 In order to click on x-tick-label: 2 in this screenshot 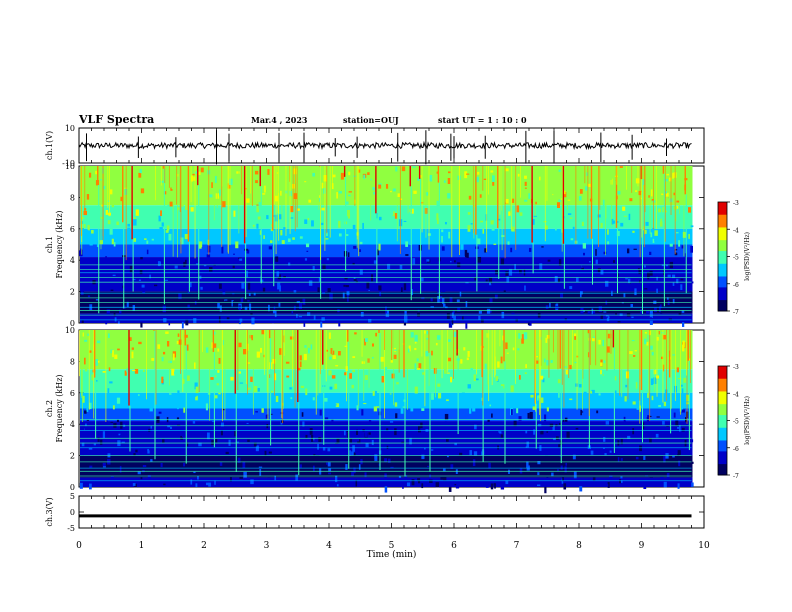, I will do `click(204, 546)`.